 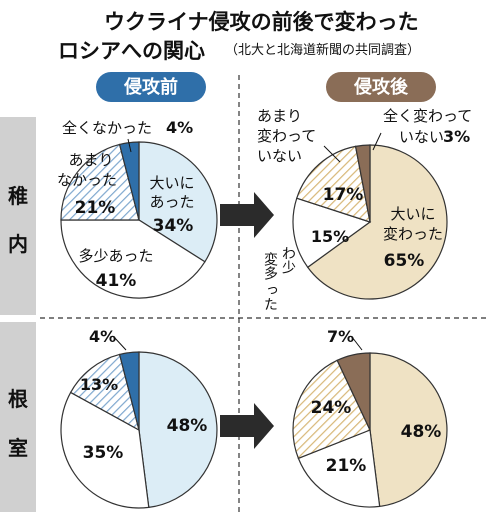 I want to click on pie-slice-nemuro-before-big, so click(x=178, y=430).